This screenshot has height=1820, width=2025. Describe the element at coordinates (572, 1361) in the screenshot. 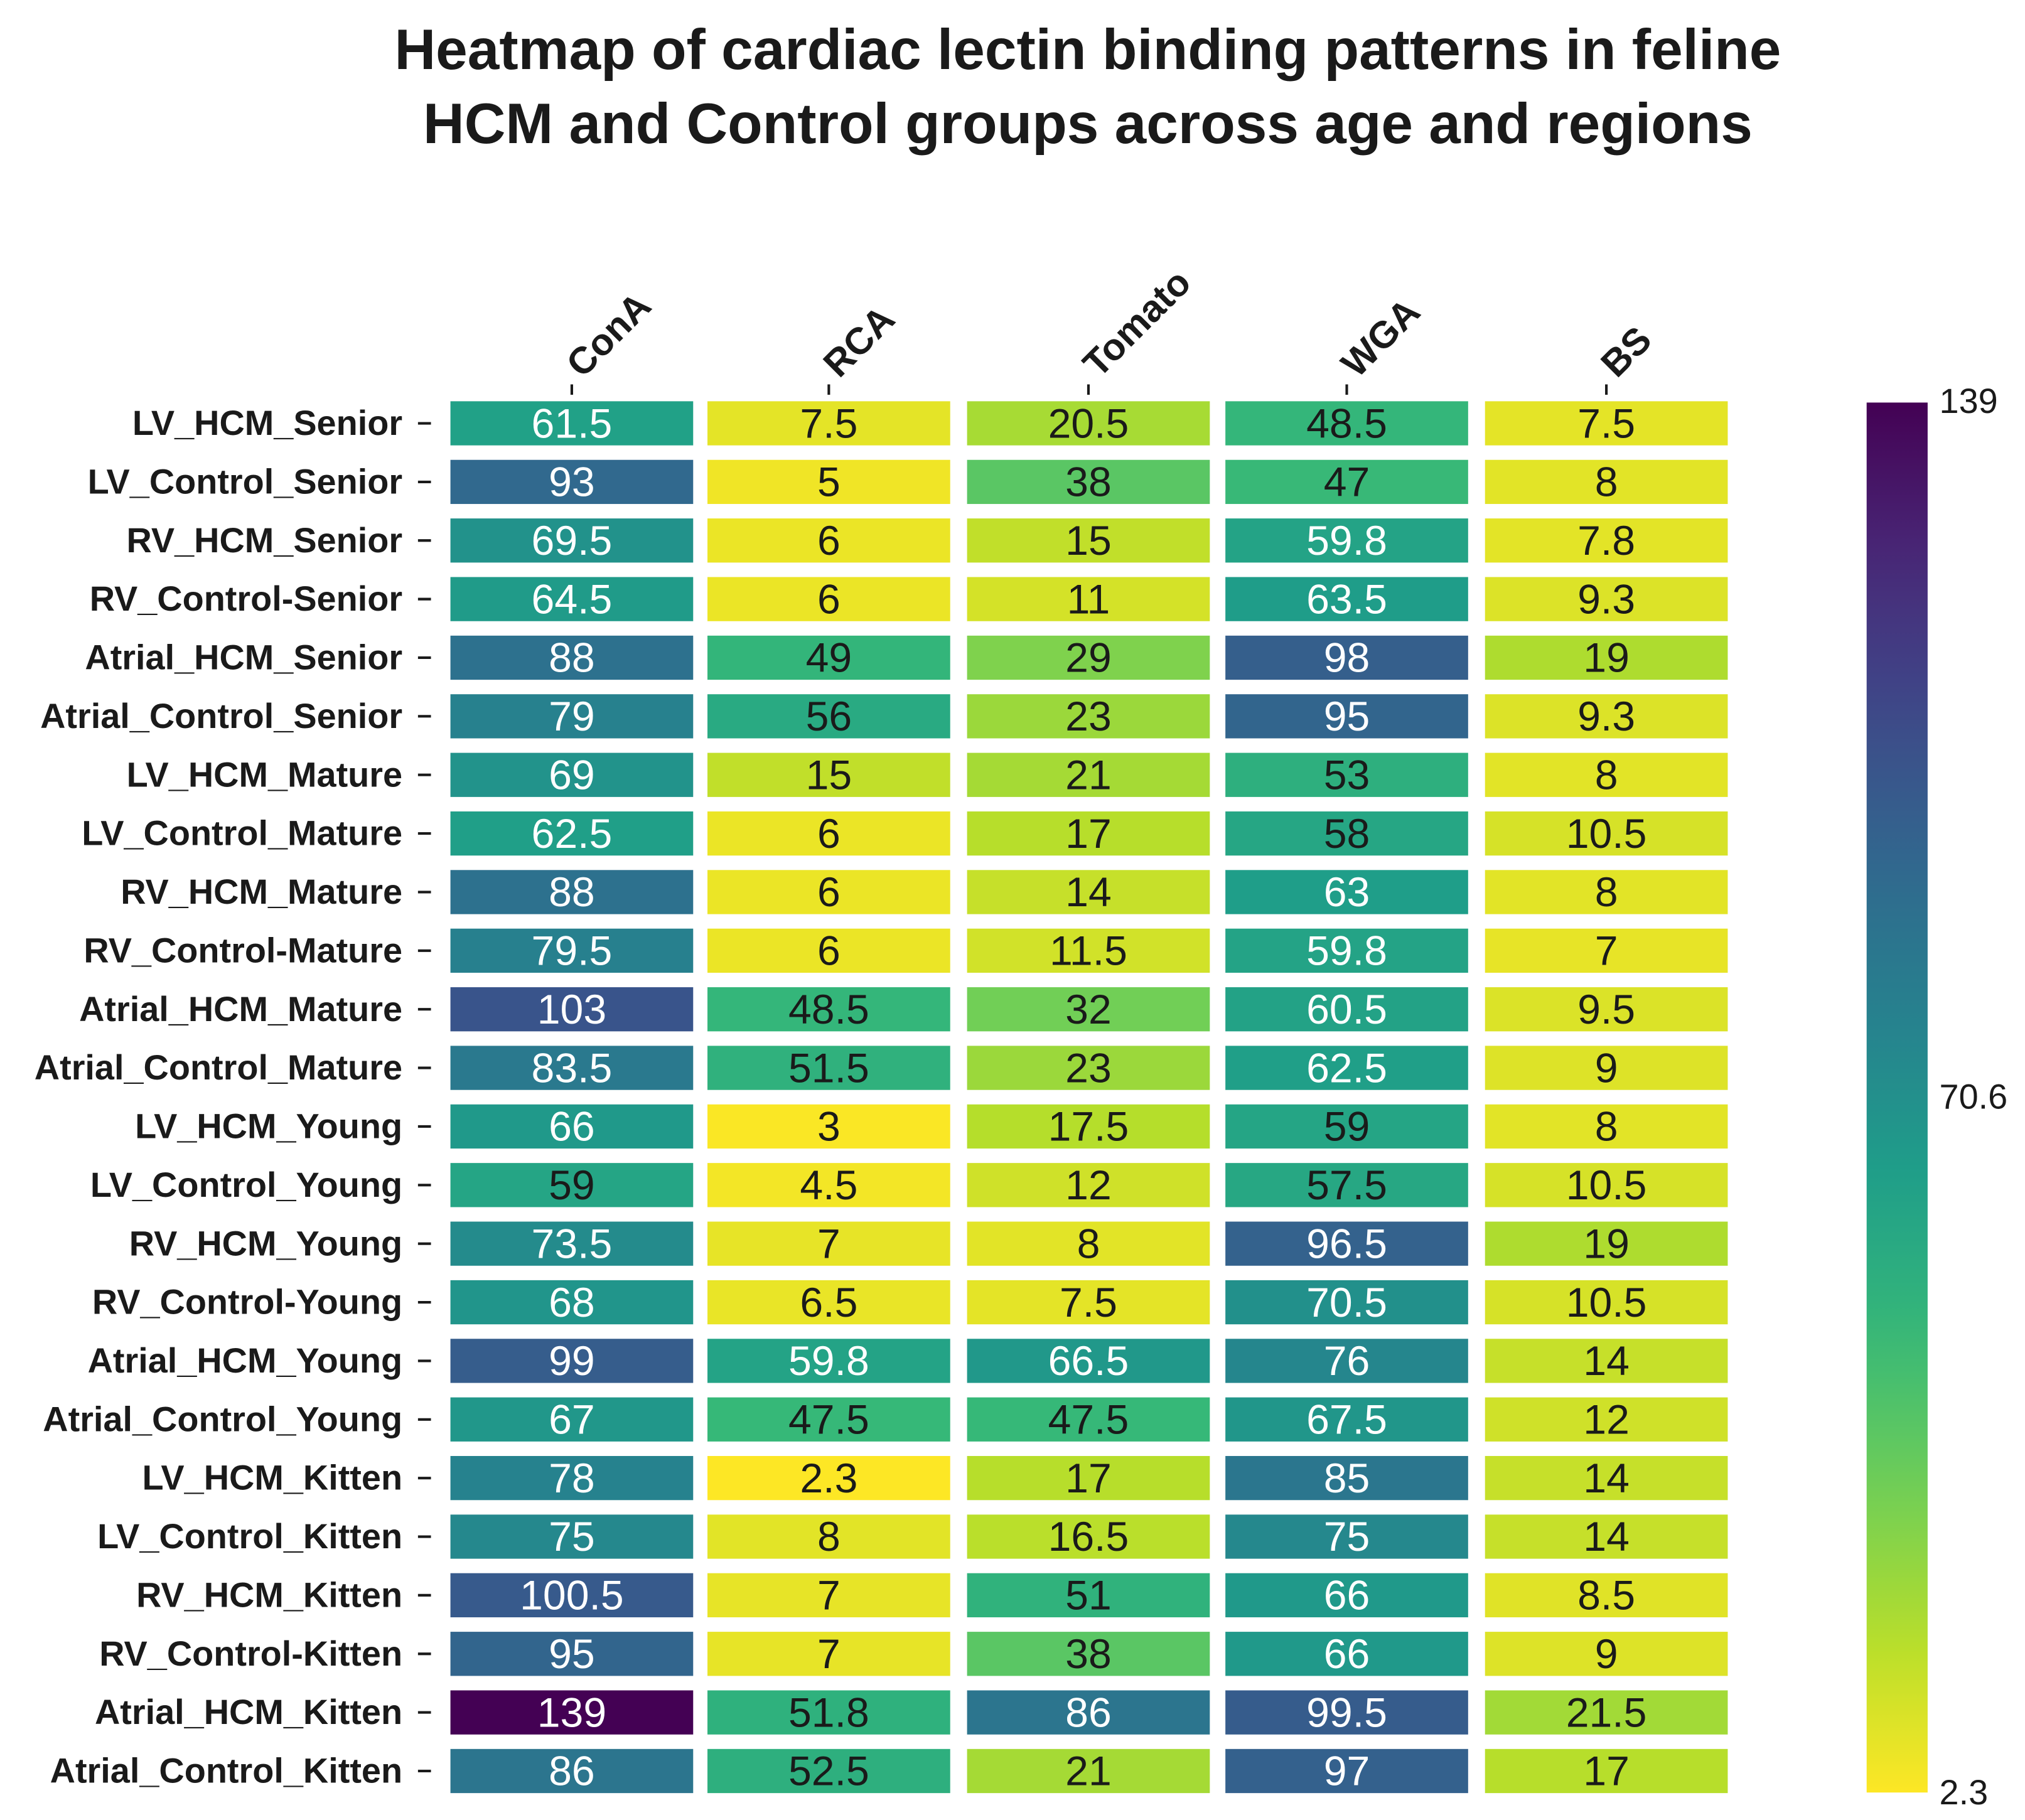

I see `cell-value-label: 99` at that location.